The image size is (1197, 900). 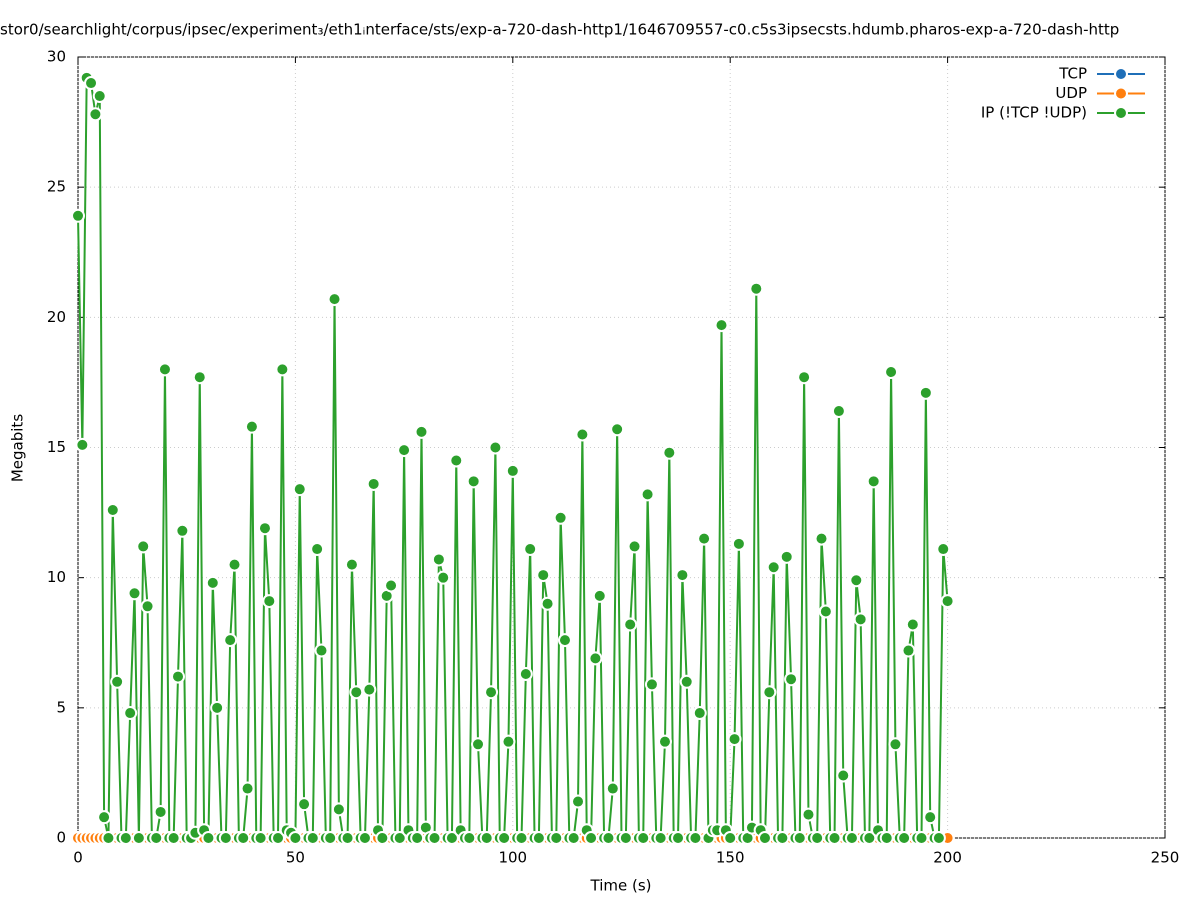 What do you see at coordinates (56, 447) in the screenshot?
I see `y-tick-label: 15` at bounding box center [56, 447].